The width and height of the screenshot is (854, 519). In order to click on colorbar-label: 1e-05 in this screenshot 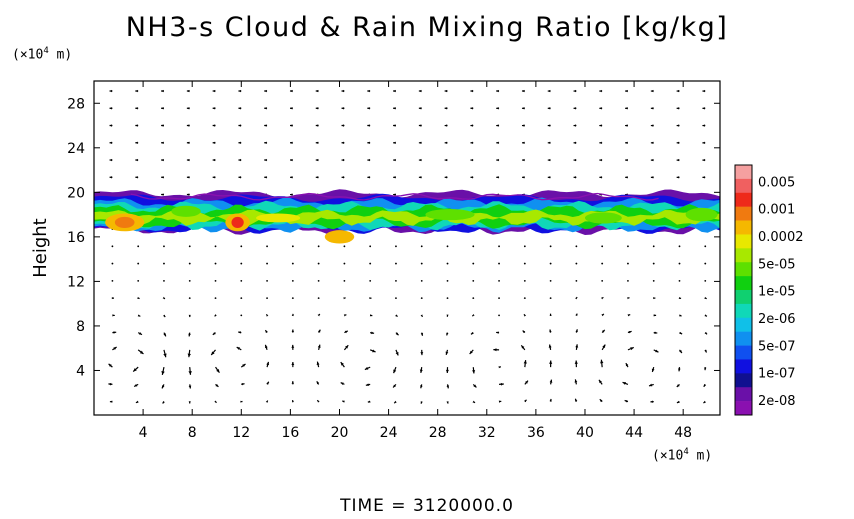, I will do `click(777, 292)`.